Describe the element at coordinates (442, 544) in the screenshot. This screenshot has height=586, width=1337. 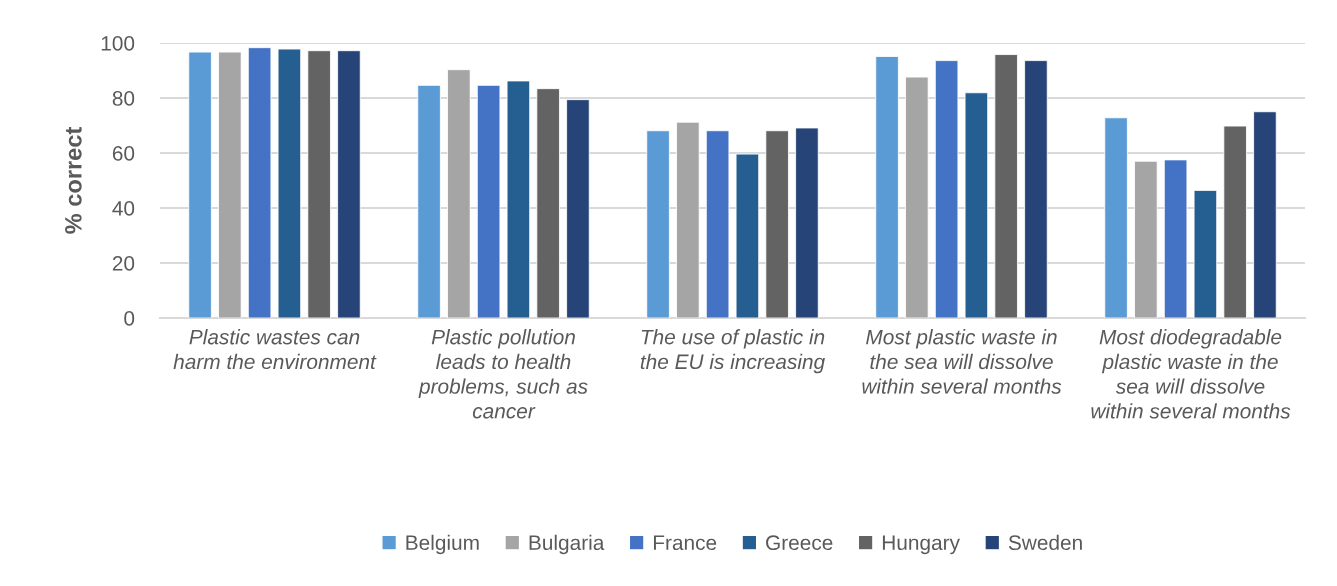
I see `legend-label: Belgium` at that location.